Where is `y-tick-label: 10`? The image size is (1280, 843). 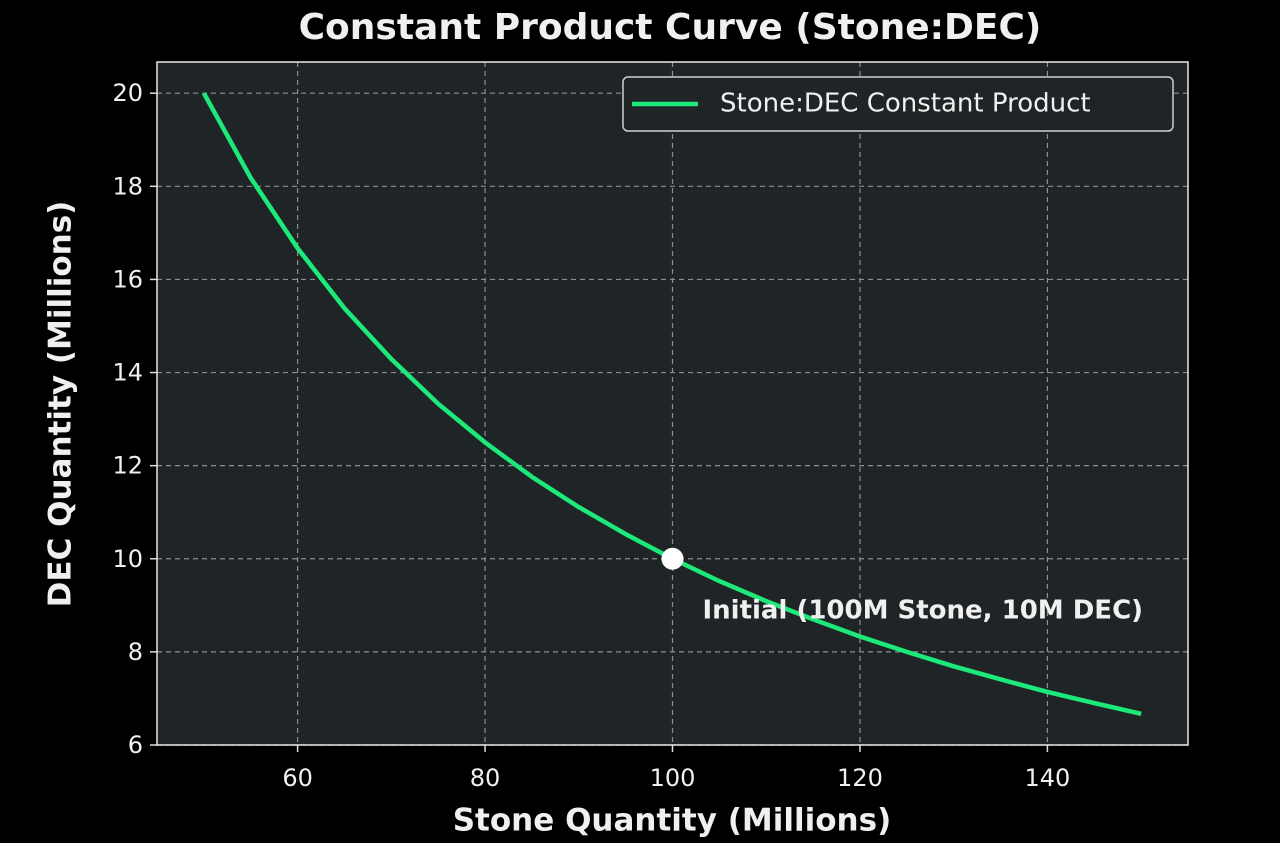
y-tick-label: 10 is located at coordinates (127, 559).